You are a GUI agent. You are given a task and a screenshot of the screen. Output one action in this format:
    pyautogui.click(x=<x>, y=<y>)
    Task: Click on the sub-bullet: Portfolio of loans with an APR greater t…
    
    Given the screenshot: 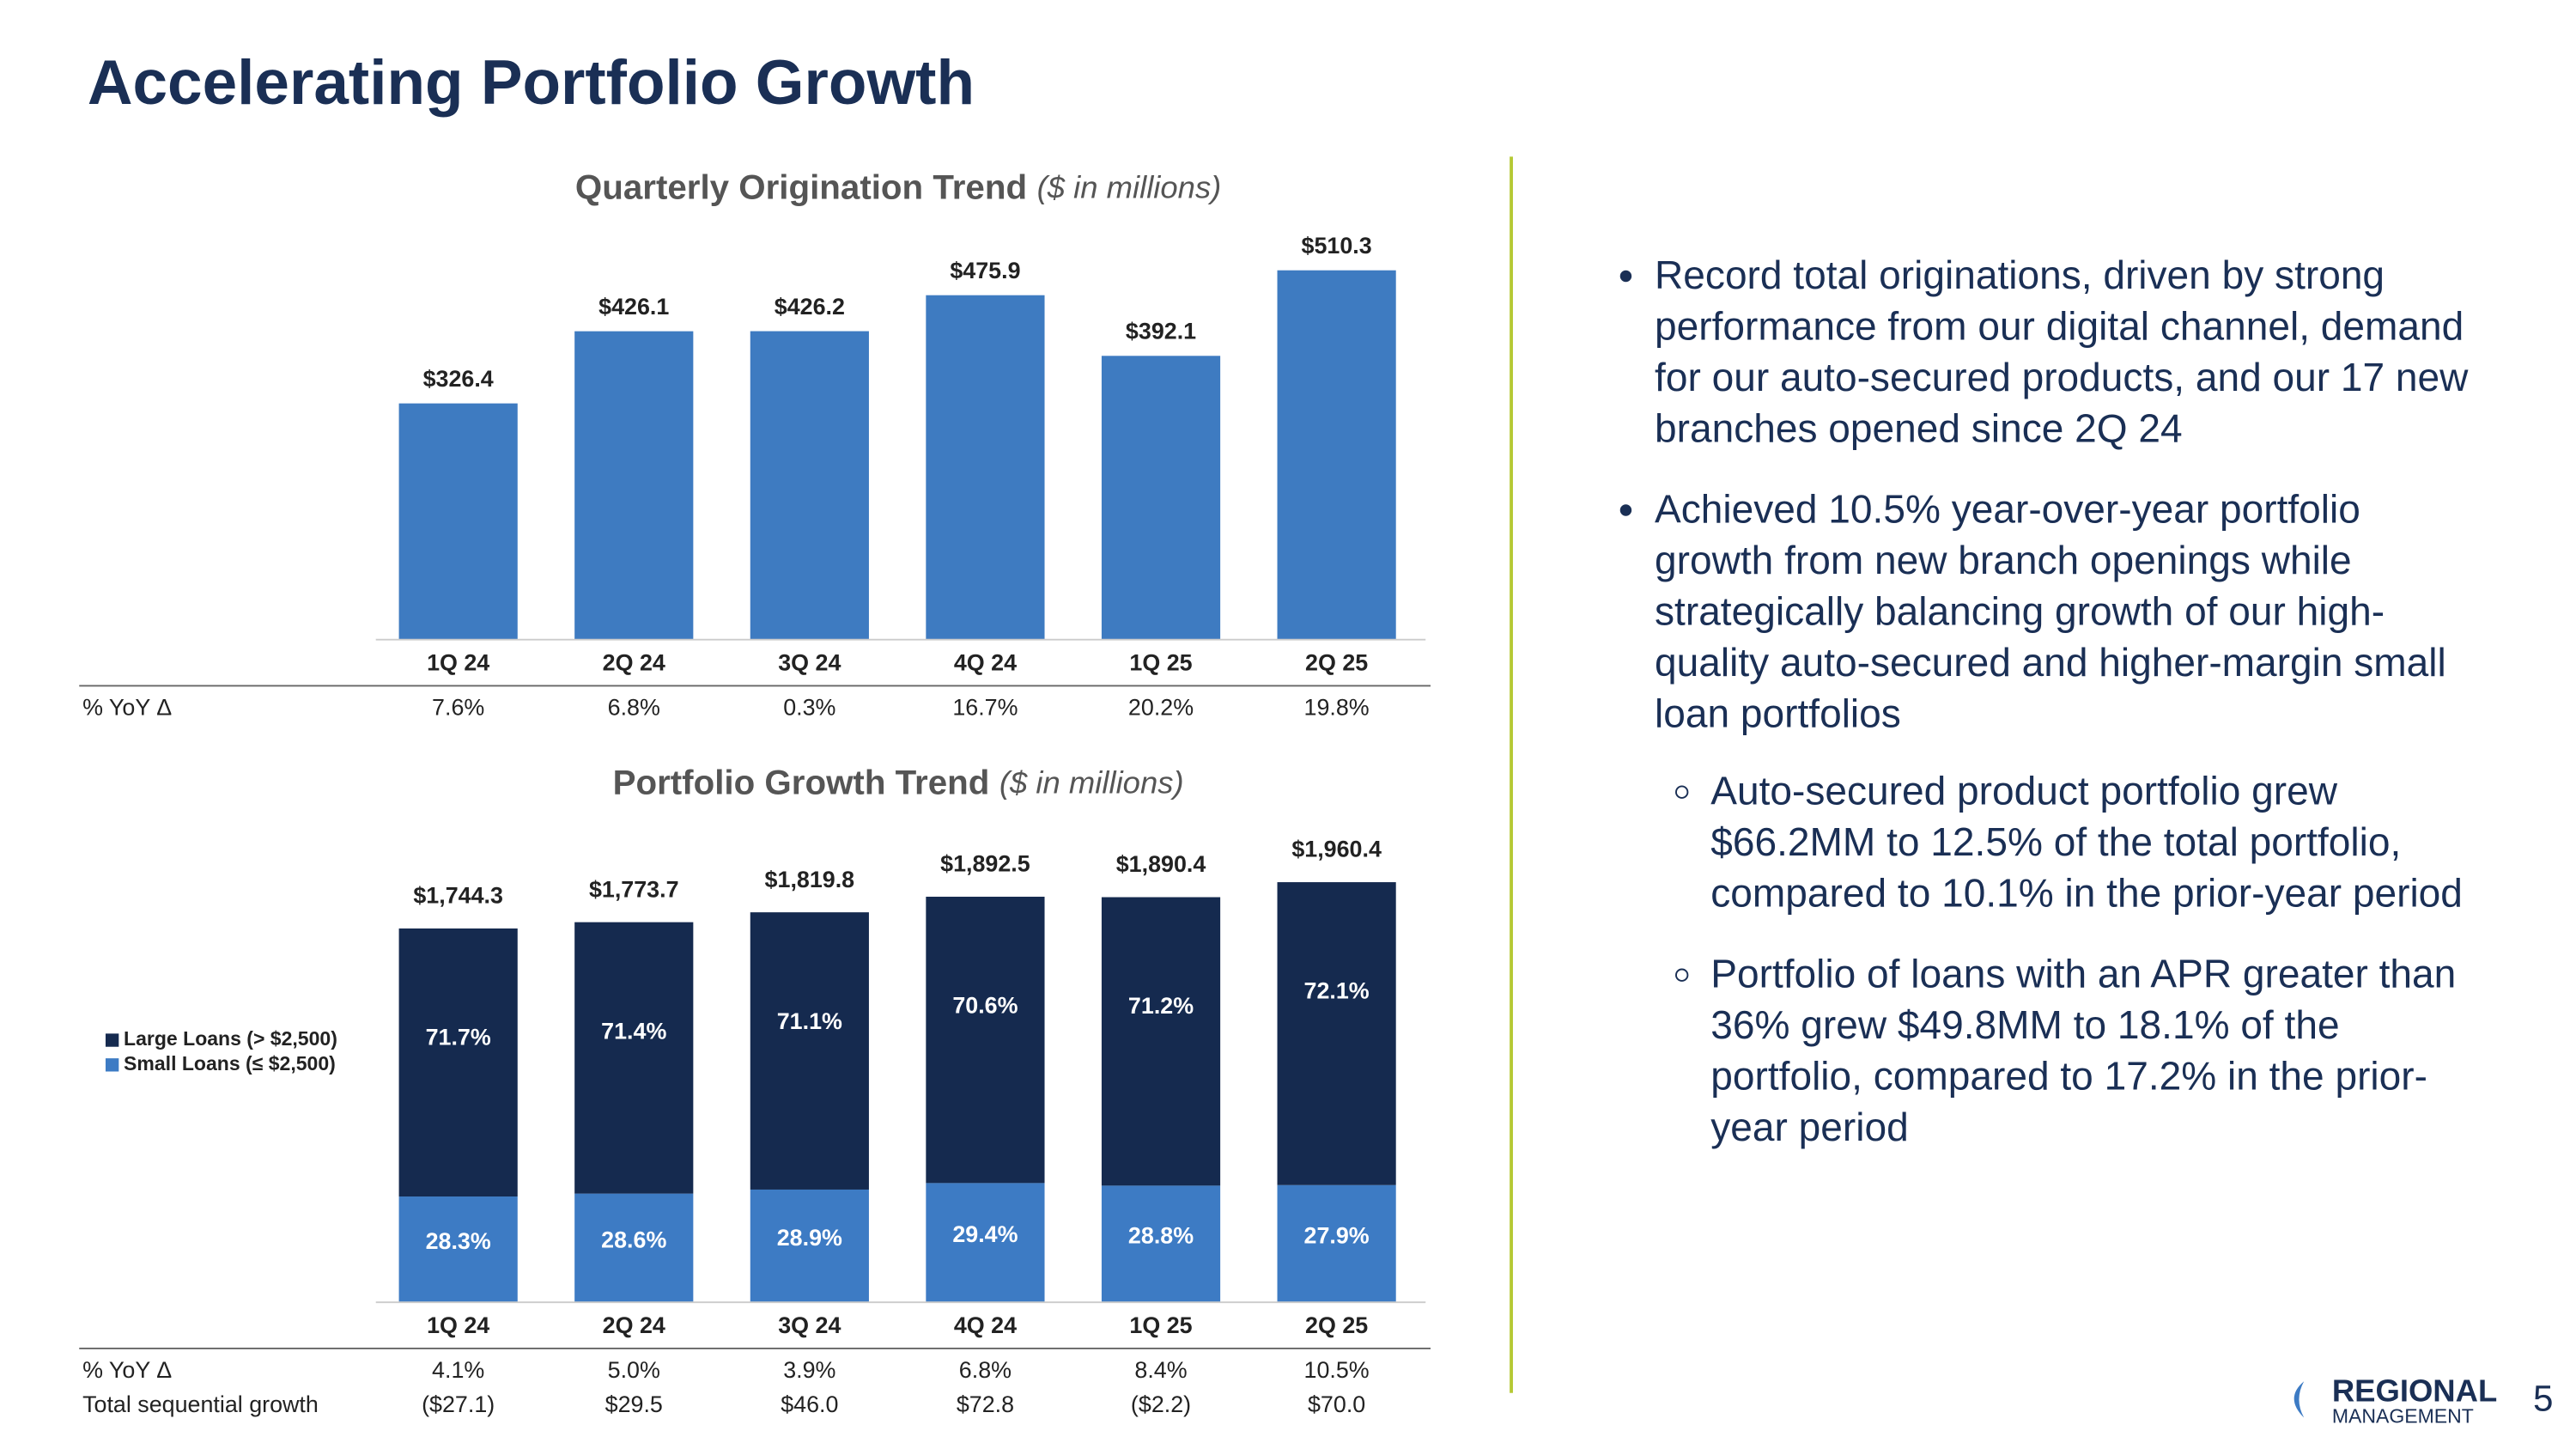 What is the action you would take?
    pyautogui.click(x=2099, y=1051)
    